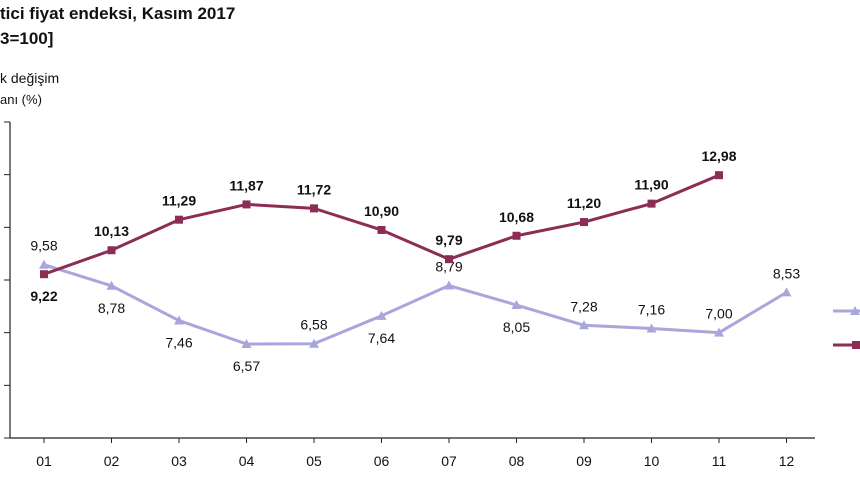 The height and width of the screenshot is (480, 860). What do you see at coordinates (246, 185) in the screenshot?
I see `series-2-data-label: 11,87` at bounding box center [246, 185].